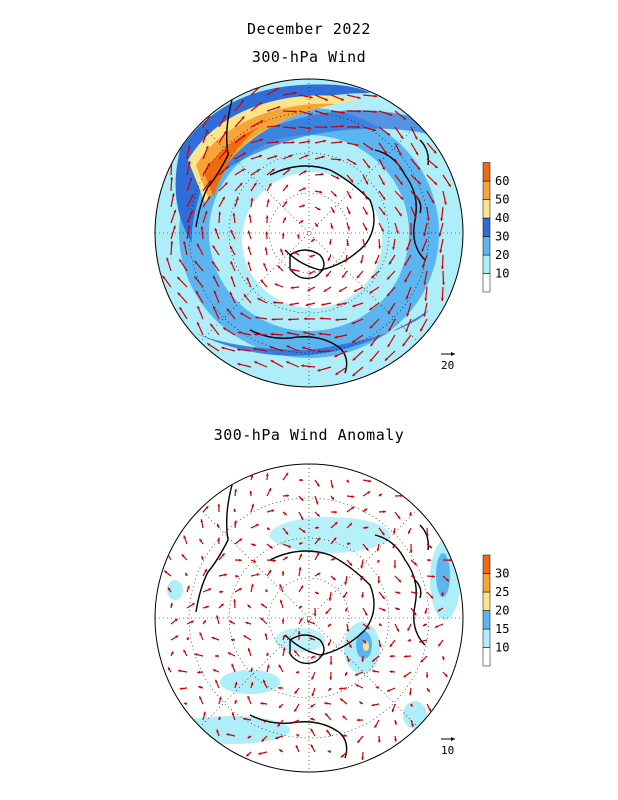 The width and height of the screenshot is (618, 800). Describe the element at coordinates (309, 57) in the screenshot. I see `panel1-title: 300-hPa Wind` at that location.